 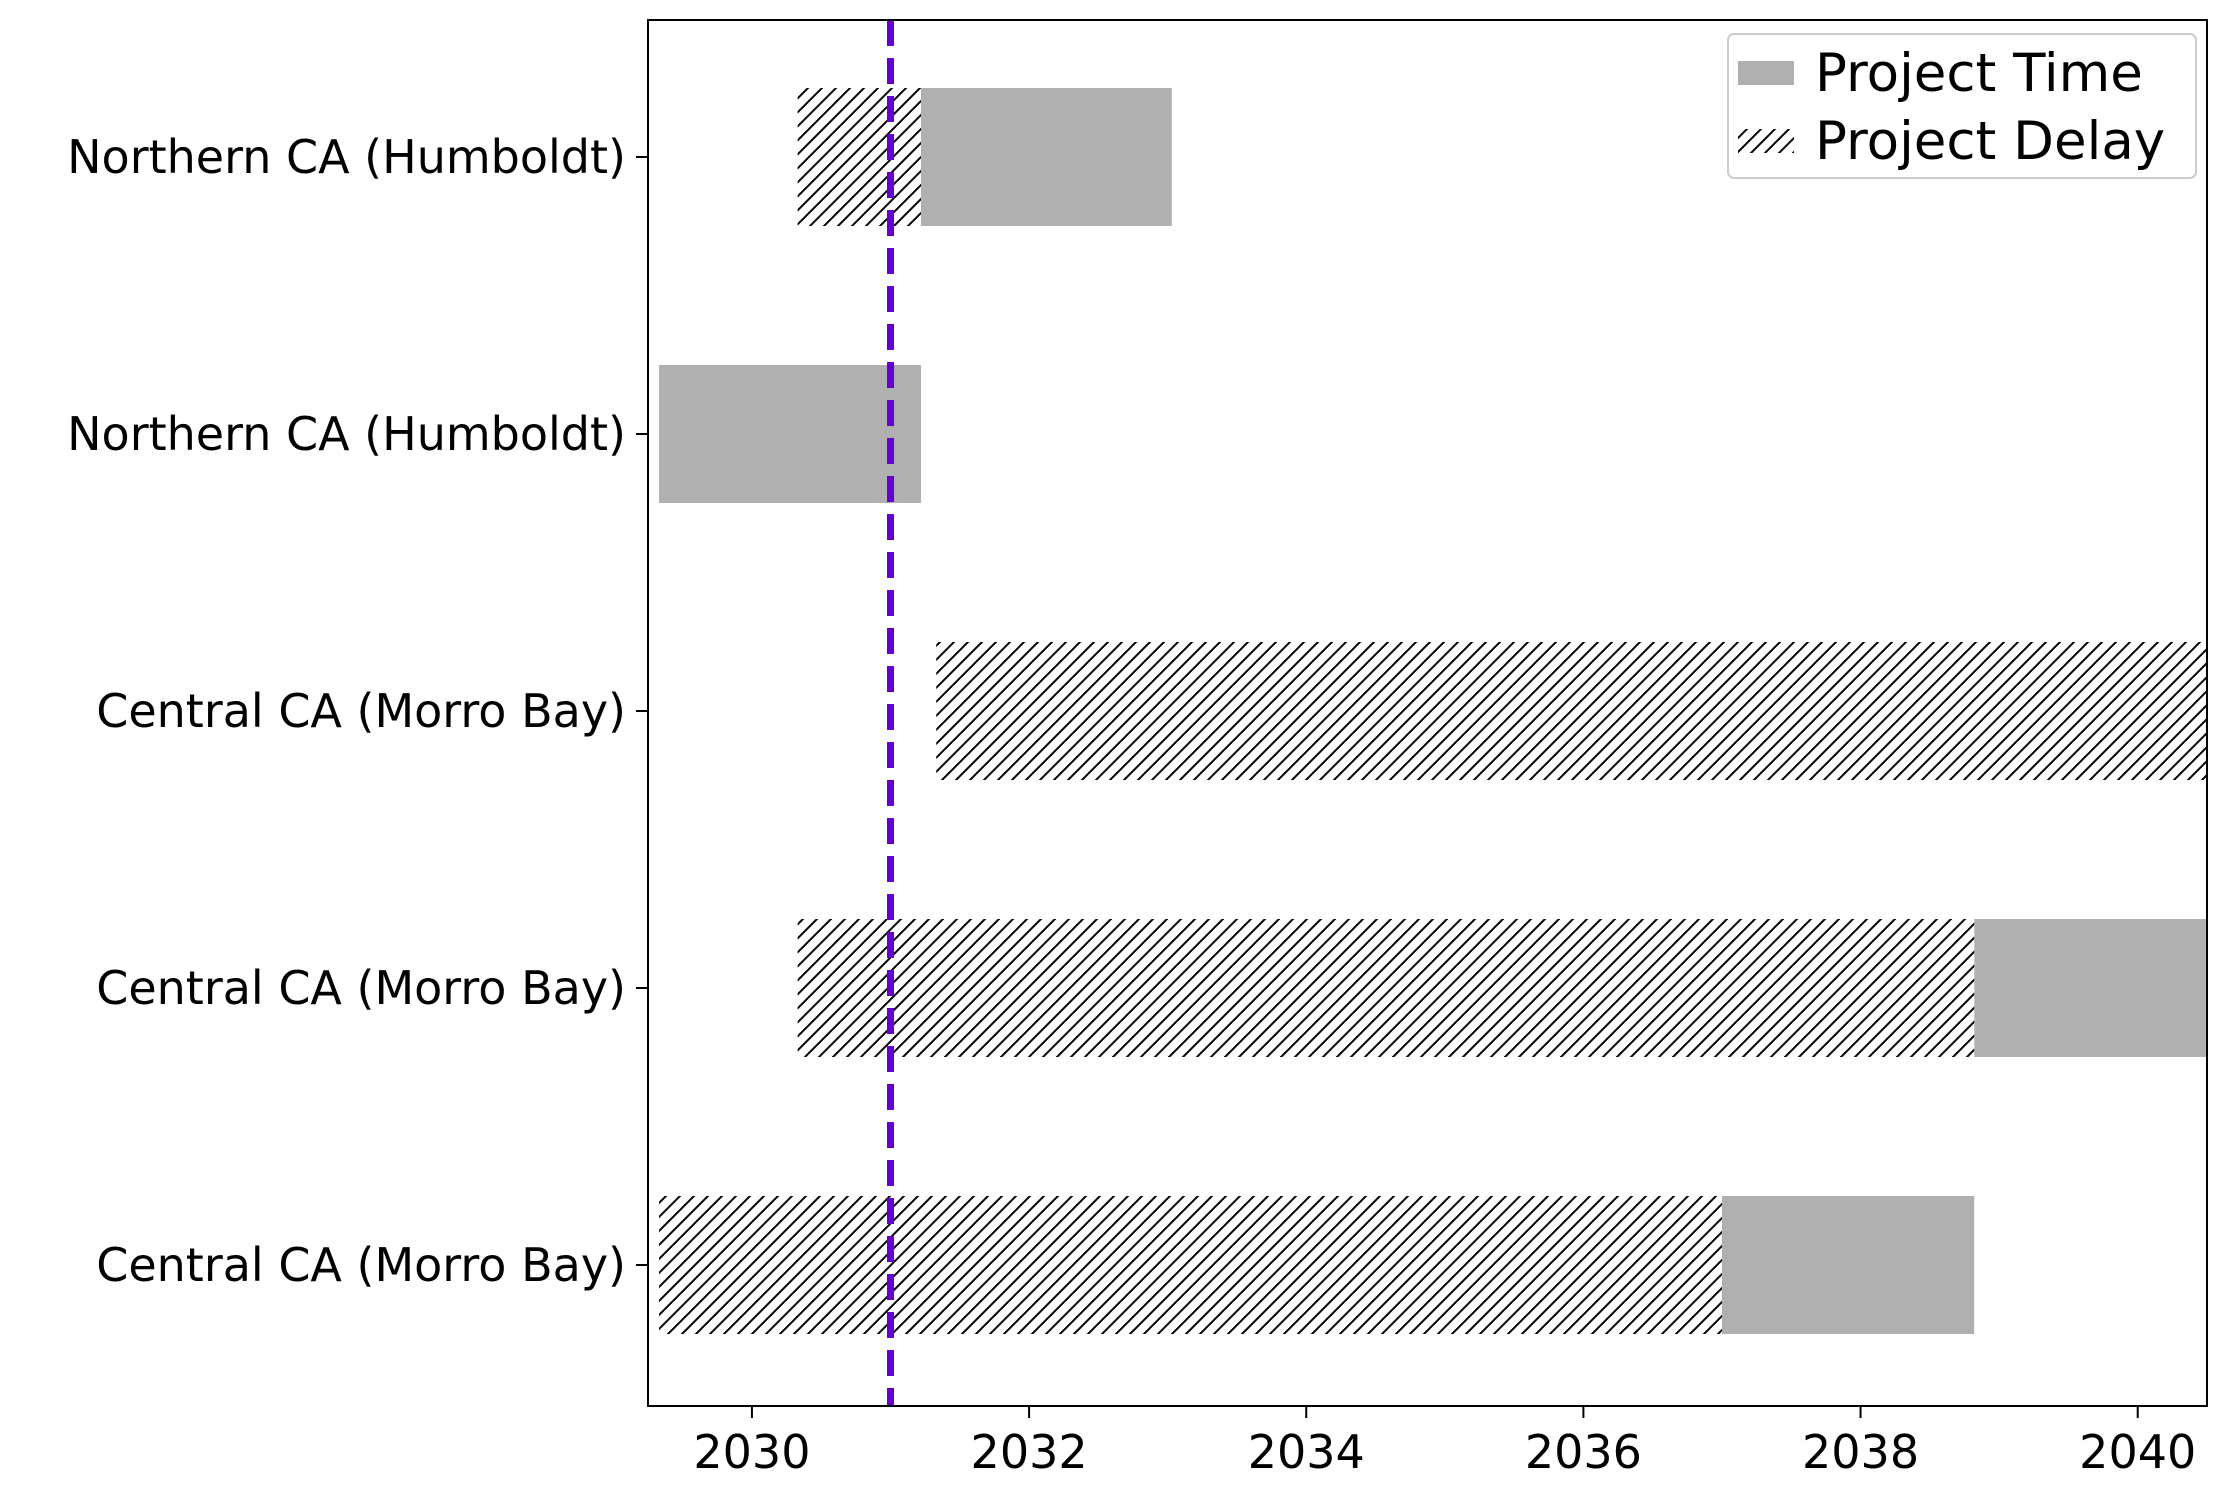 What do you see at coordinates (1979, 73) in the screenshot?
I see `legend-label: Project Time` at bounding box center [1979, 73].